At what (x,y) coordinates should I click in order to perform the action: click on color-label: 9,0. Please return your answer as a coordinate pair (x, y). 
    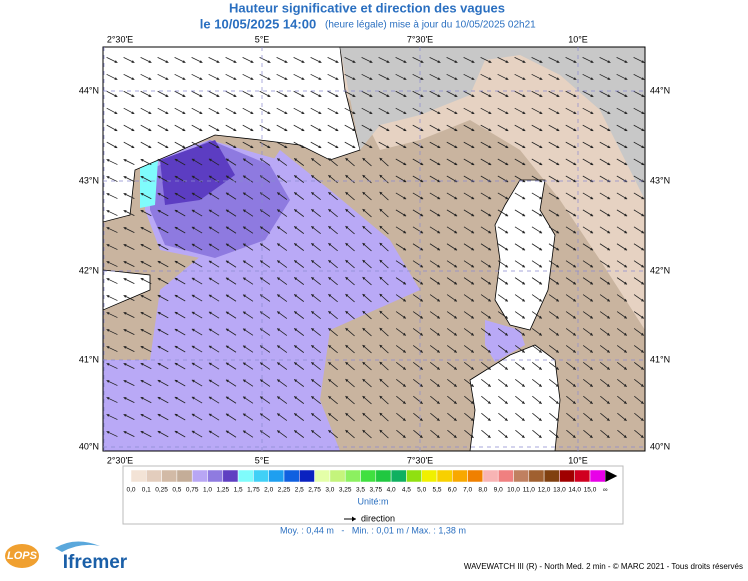
    Looking at the image, I should click on (498, 490).